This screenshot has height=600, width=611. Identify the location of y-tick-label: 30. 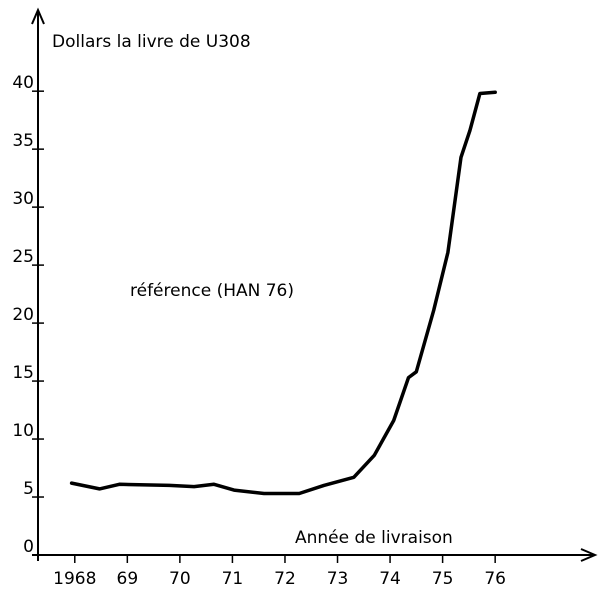
(23, 199).